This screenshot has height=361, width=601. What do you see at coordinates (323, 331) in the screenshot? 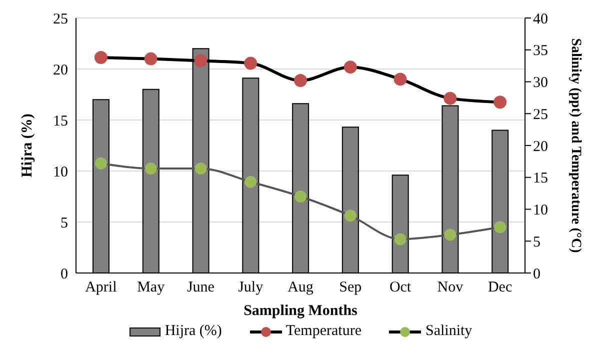
I see `legend-label: Temperature` at bounding box center [323, 331].